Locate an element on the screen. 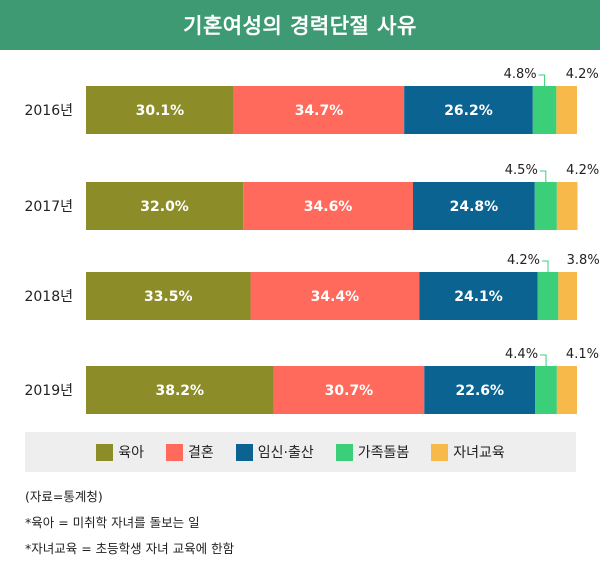  data-label-pregnancy-birth: 26.2% is located at coordinates (468, 111).